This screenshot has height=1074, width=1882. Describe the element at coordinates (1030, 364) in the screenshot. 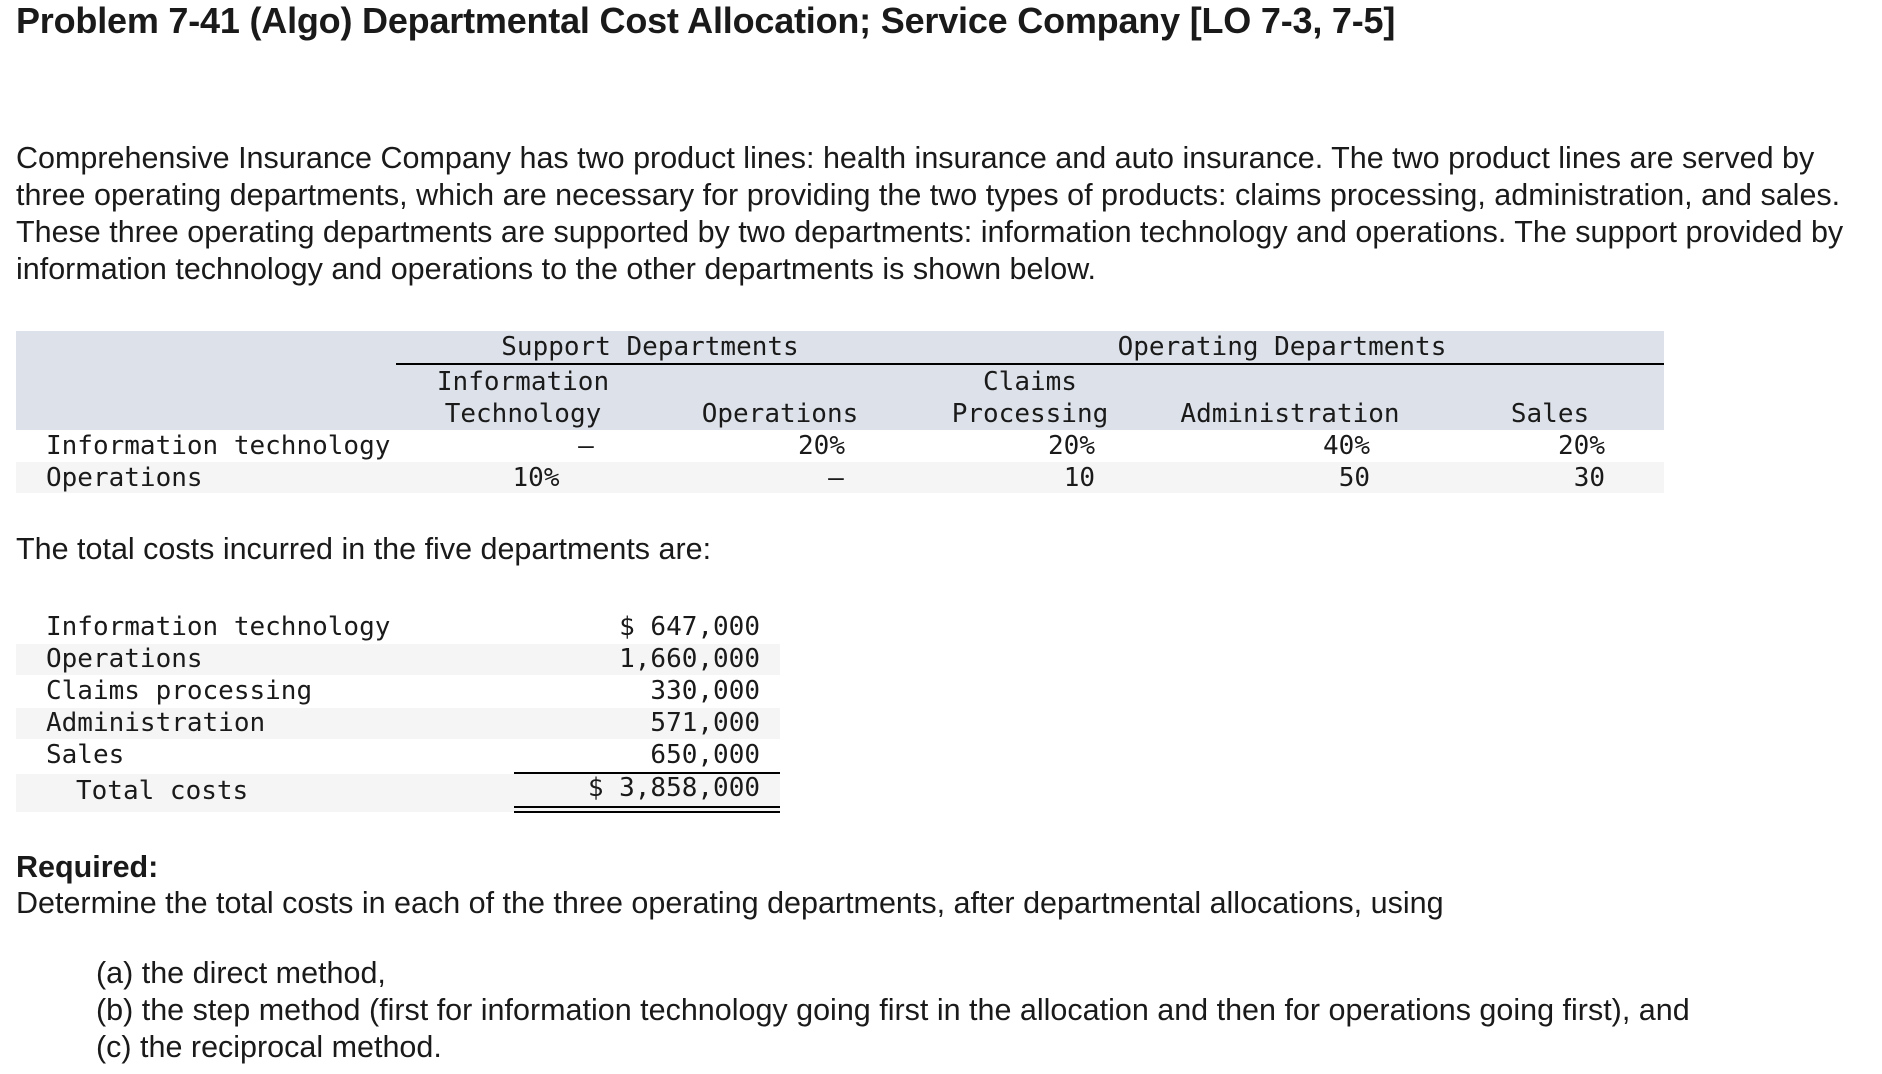

I see `group-header-rule` at that location.